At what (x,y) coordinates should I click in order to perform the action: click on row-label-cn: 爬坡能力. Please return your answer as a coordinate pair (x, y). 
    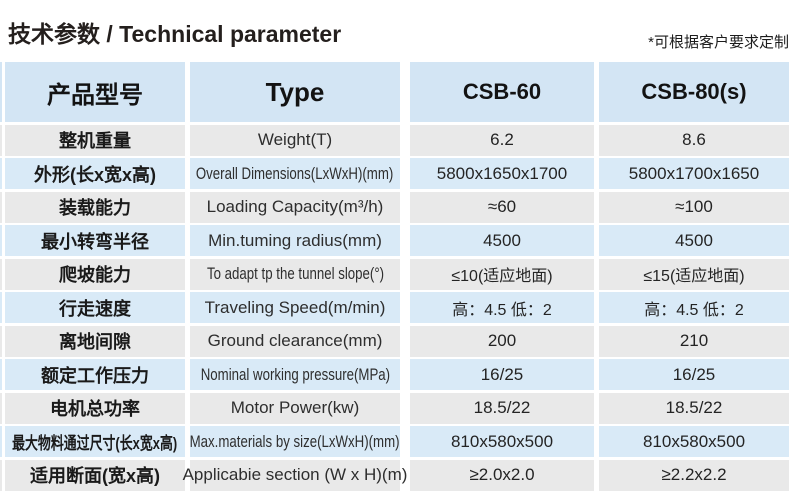
    Looking at the image, I should click on (95, 274).